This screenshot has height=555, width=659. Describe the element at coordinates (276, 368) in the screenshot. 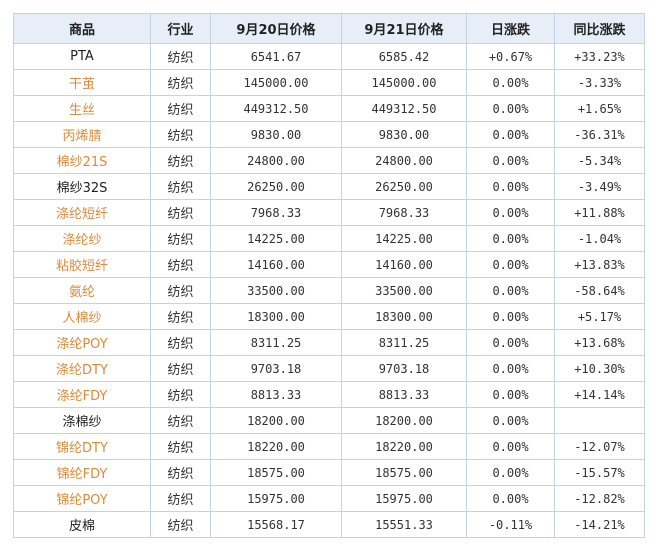

I see `price-sep20-cell: 9703.18` at that location.